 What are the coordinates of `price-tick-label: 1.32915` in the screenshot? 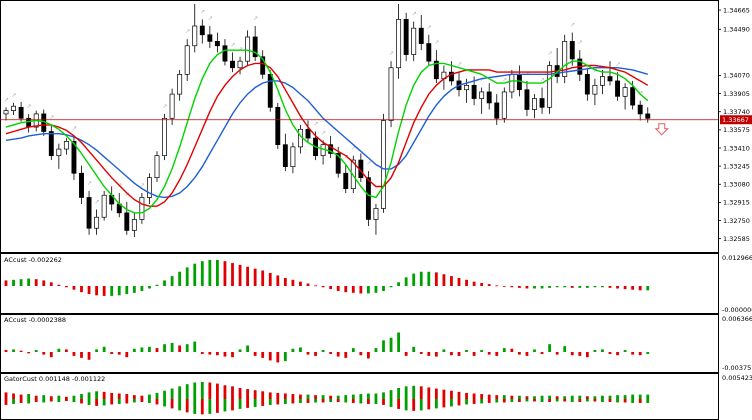 It's located at (736, 203).